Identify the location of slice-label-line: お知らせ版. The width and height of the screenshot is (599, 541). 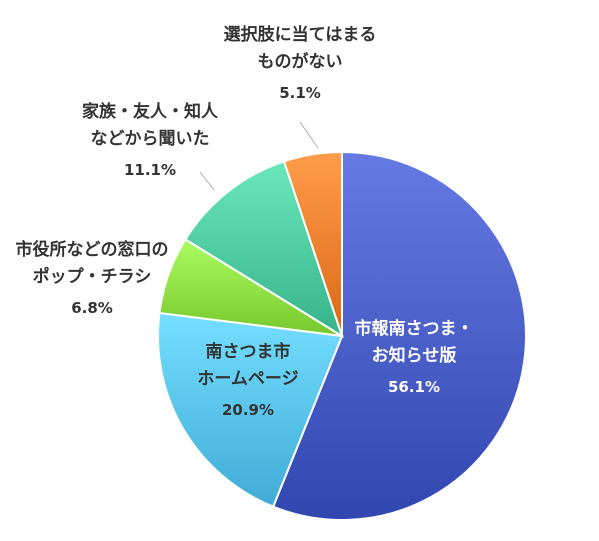
(414, 355).